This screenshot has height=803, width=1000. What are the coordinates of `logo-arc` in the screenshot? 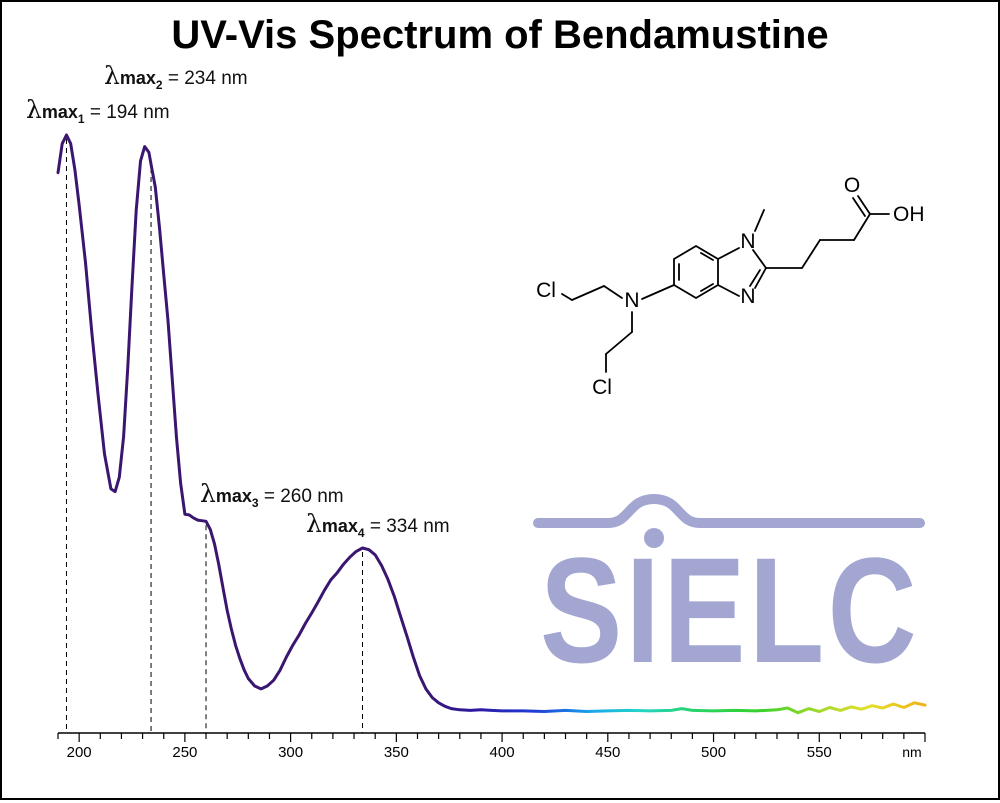 It's located at (729, 510).